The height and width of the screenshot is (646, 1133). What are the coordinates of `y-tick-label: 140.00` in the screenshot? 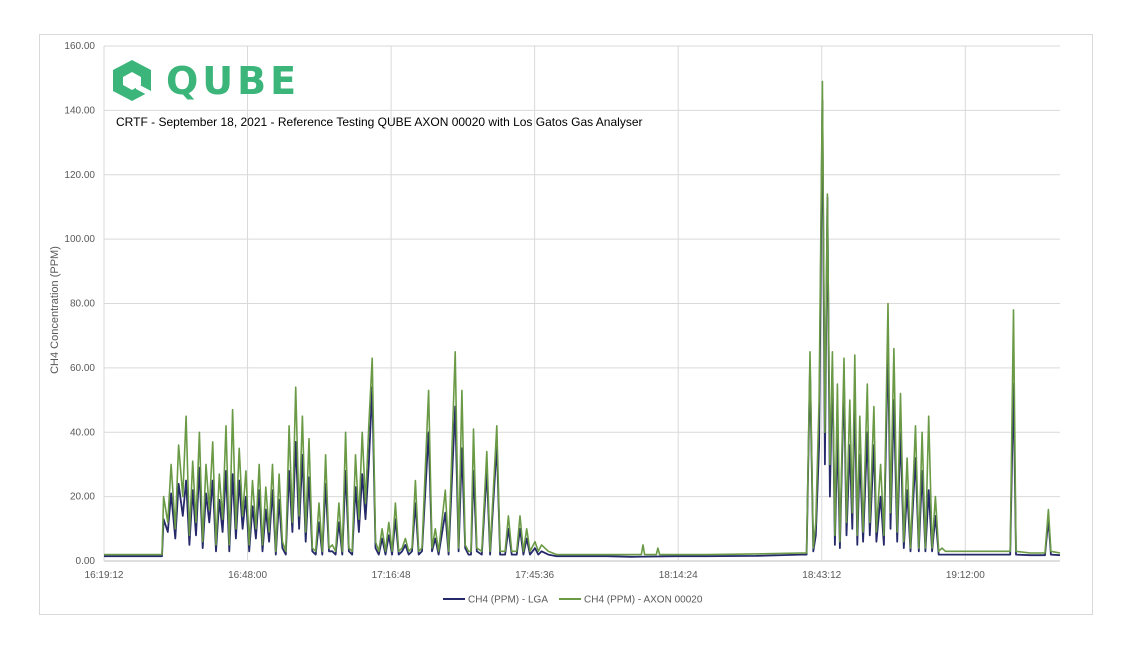 It's located at (79, 110).